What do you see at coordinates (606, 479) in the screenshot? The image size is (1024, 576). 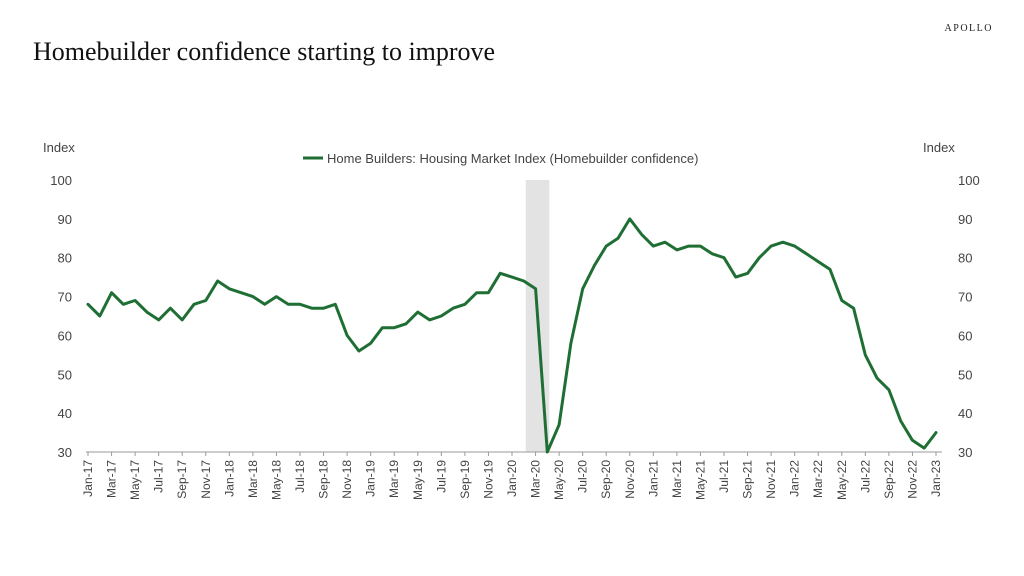 I see `x-tick-label: Sep-20` at bounding box center [606, 479].